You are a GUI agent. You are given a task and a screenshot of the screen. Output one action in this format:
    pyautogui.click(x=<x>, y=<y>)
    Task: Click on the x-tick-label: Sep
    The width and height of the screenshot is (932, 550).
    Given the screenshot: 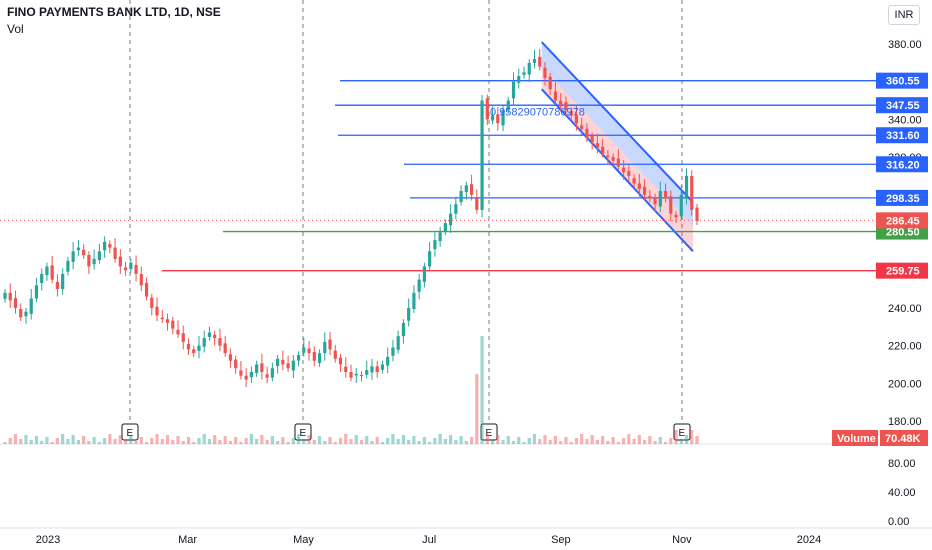 What is the action you would take?
    pyautogui.click(x=561, y=540)
    